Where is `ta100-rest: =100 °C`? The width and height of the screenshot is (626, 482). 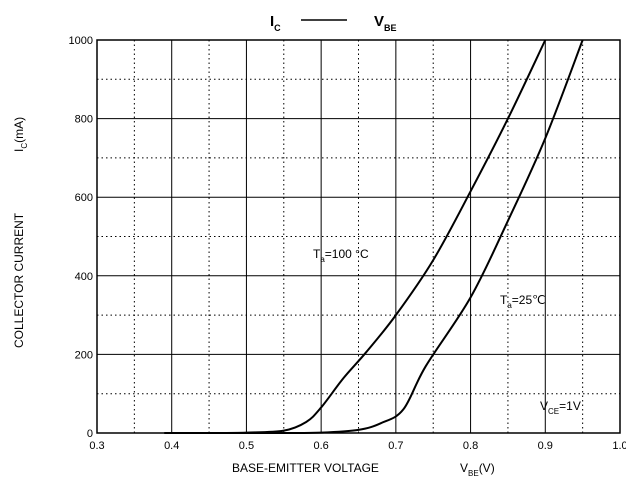 ta100-rest: =100 °C is located at coordinates (347, 254).